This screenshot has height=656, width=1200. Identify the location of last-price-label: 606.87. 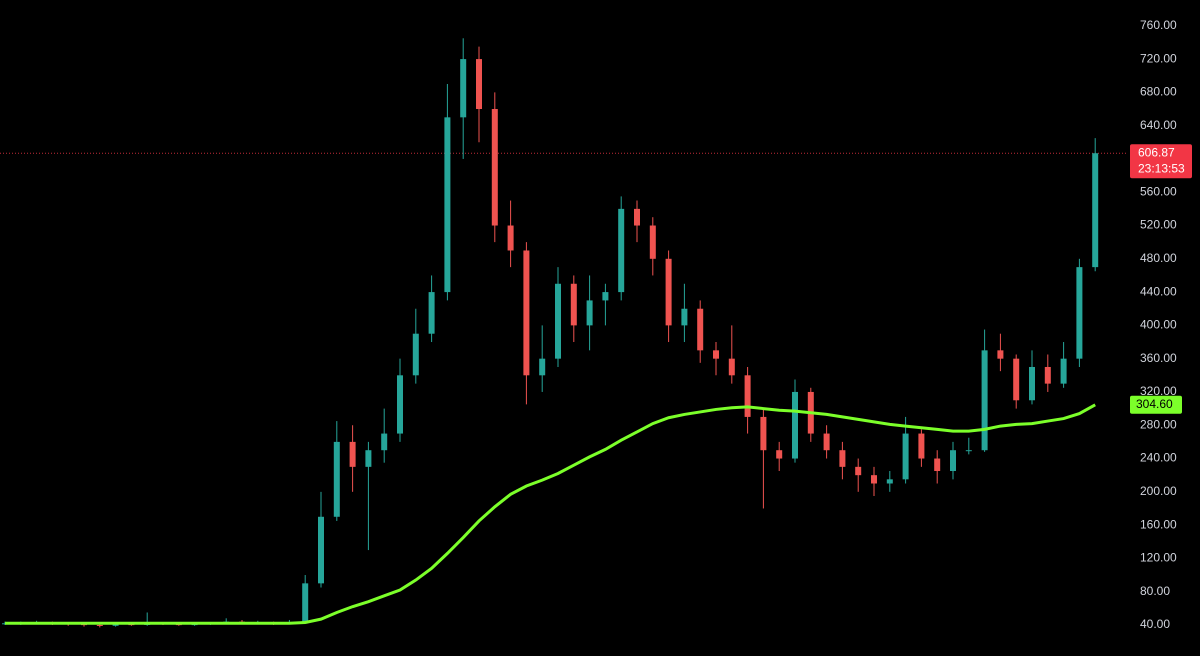
(1156, 152).